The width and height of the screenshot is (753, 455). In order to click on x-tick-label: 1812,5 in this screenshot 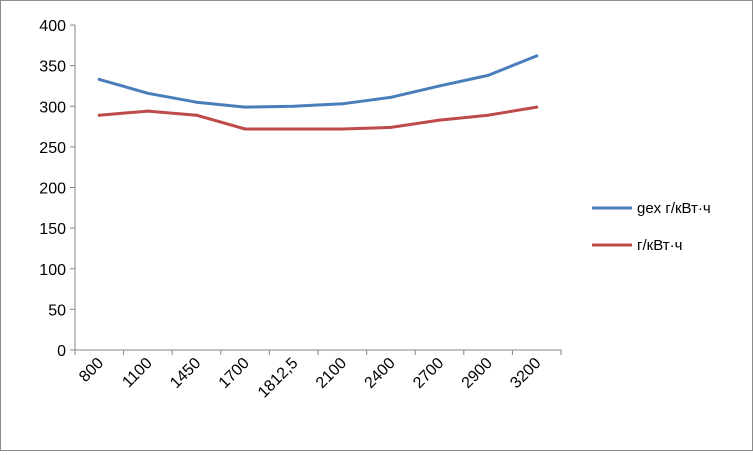, I will do `click(278, 378)`.